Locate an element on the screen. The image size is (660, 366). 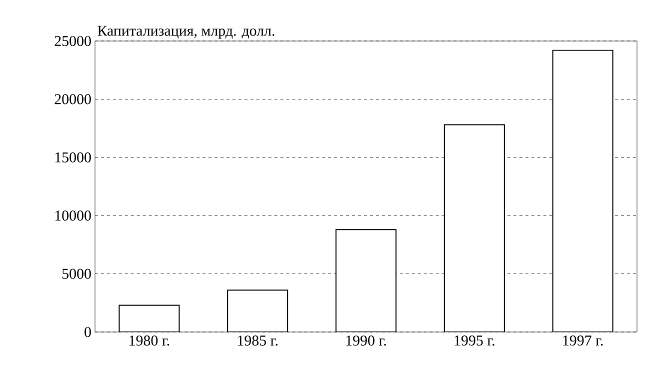
x-tick-label: 1980 г. is located at coordinates (150, 341).